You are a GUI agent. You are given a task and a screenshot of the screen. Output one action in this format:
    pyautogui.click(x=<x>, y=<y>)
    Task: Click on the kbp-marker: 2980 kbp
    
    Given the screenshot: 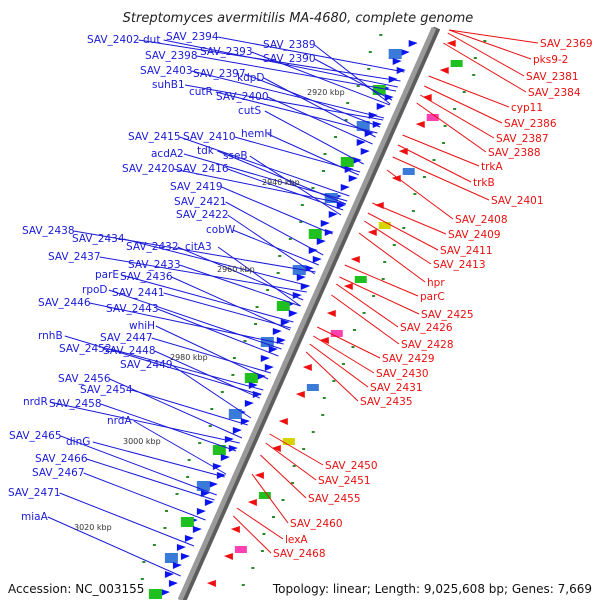 What is the action you would take?
    pyautogui.click(x=189, y=357)
    